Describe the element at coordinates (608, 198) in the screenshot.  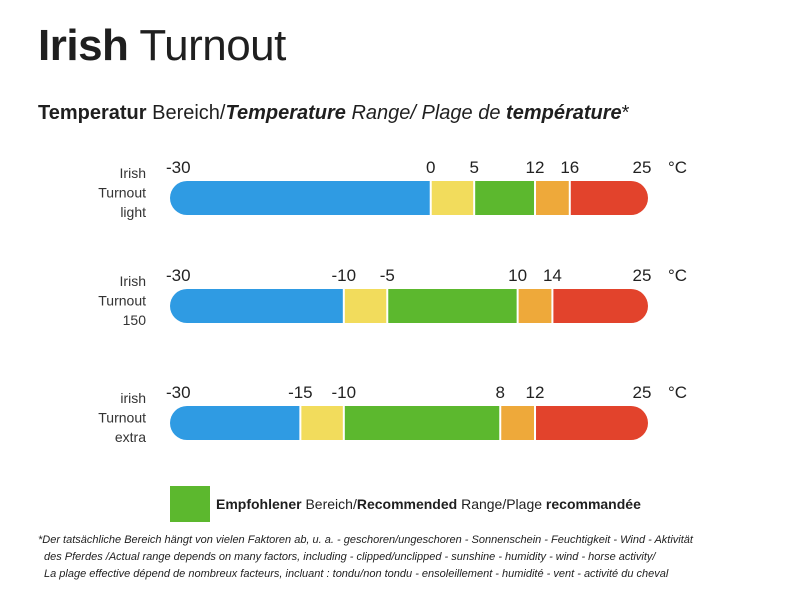
I see `bar-0-segment-red` at that location.